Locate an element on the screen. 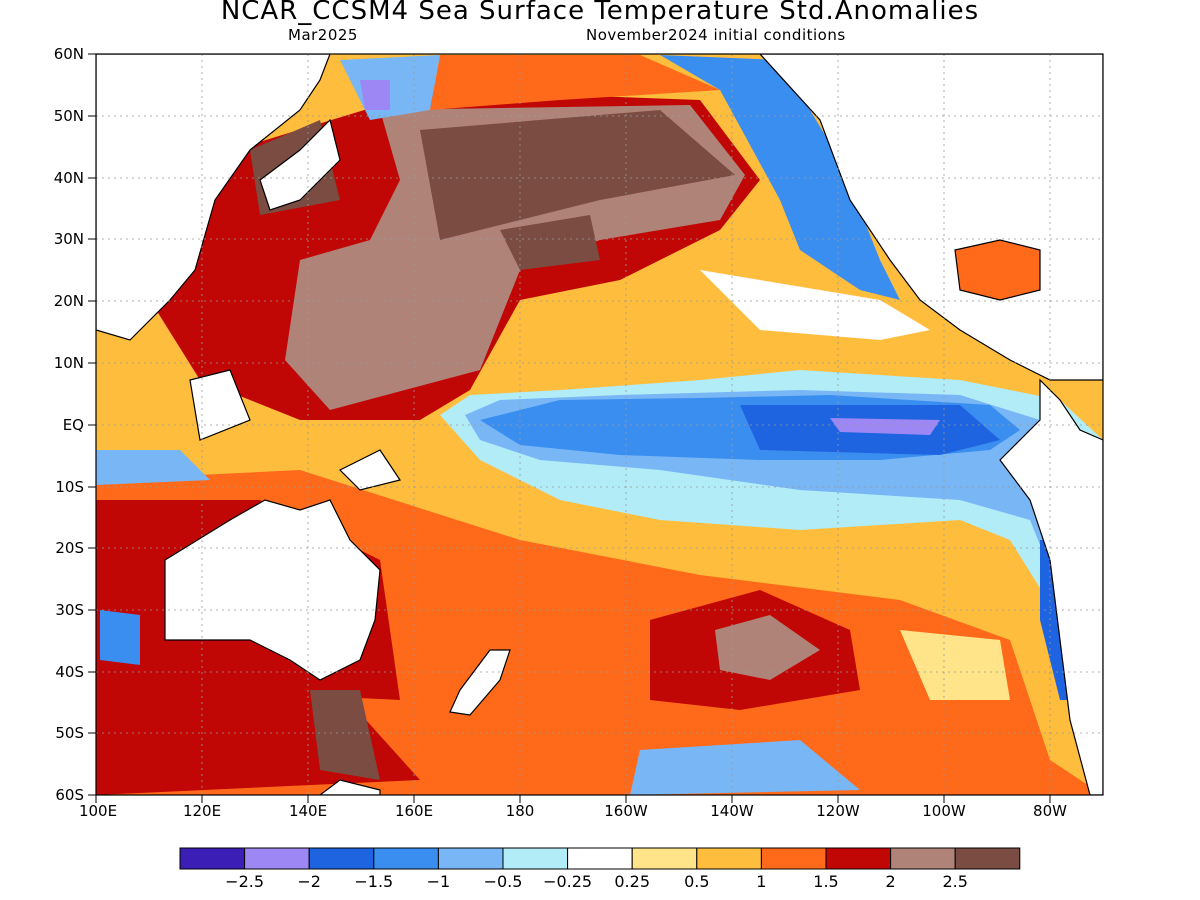 Image resolution: width=1200 pixels, height=900 pixels. colorbar-label: 1.5 is located at coordinates (826, 881).